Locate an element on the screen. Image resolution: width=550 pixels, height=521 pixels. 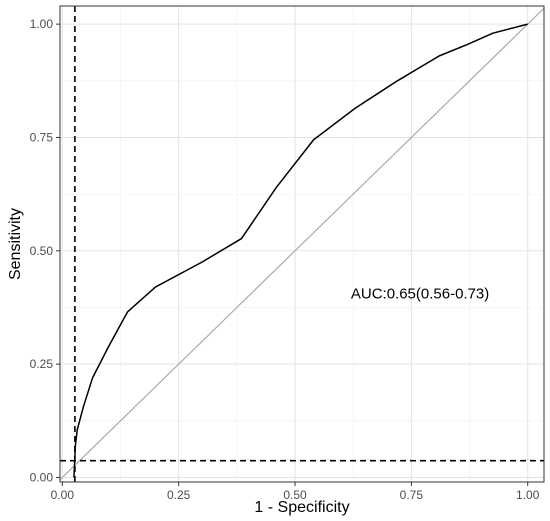
y-tick-label: 1.00 is located at coordinates (42, 24).